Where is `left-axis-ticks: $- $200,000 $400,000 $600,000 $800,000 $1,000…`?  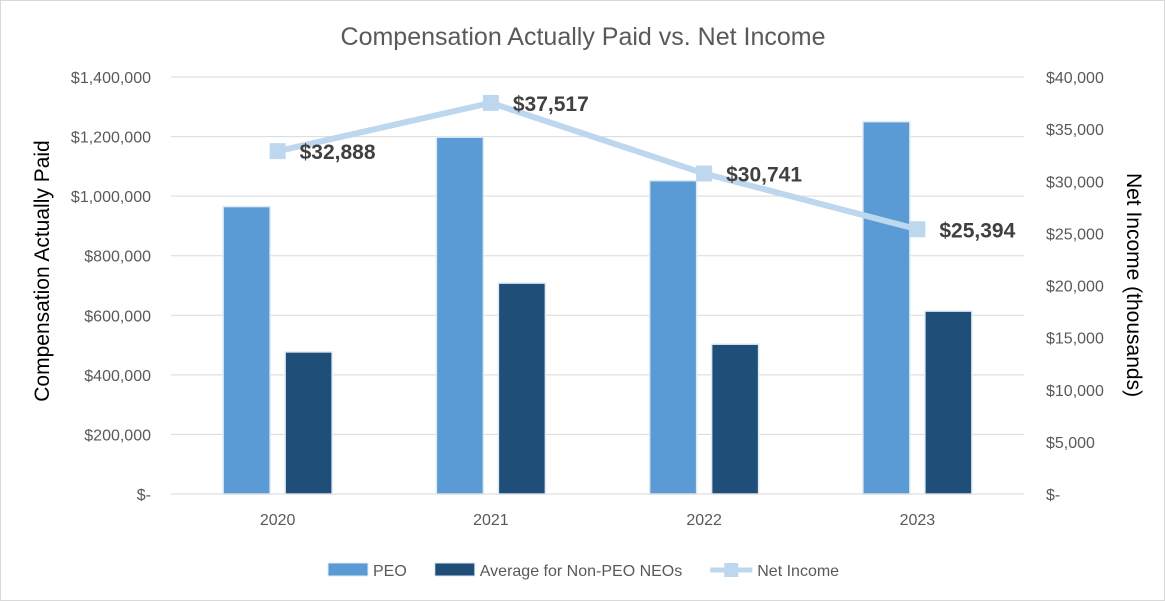 left-axis-ticks: $- $200,000 $400,000 $600,000 $800,000 $1,000… is located at coordinates (111, 287).